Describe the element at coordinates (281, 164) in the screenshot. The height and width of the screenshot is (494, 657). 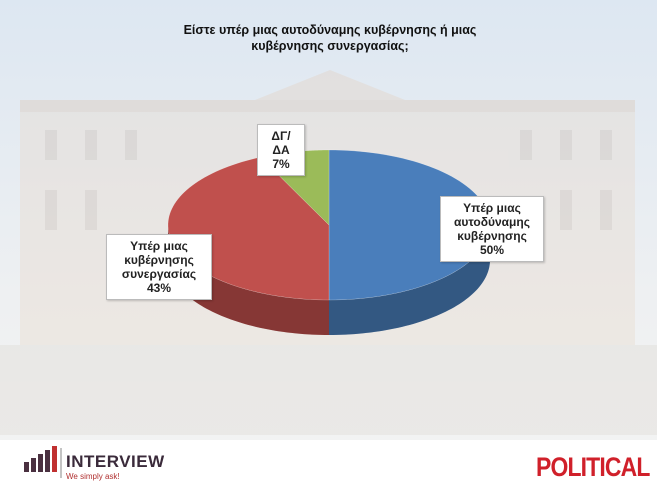
I see `data-label-value: 7%` at that location.